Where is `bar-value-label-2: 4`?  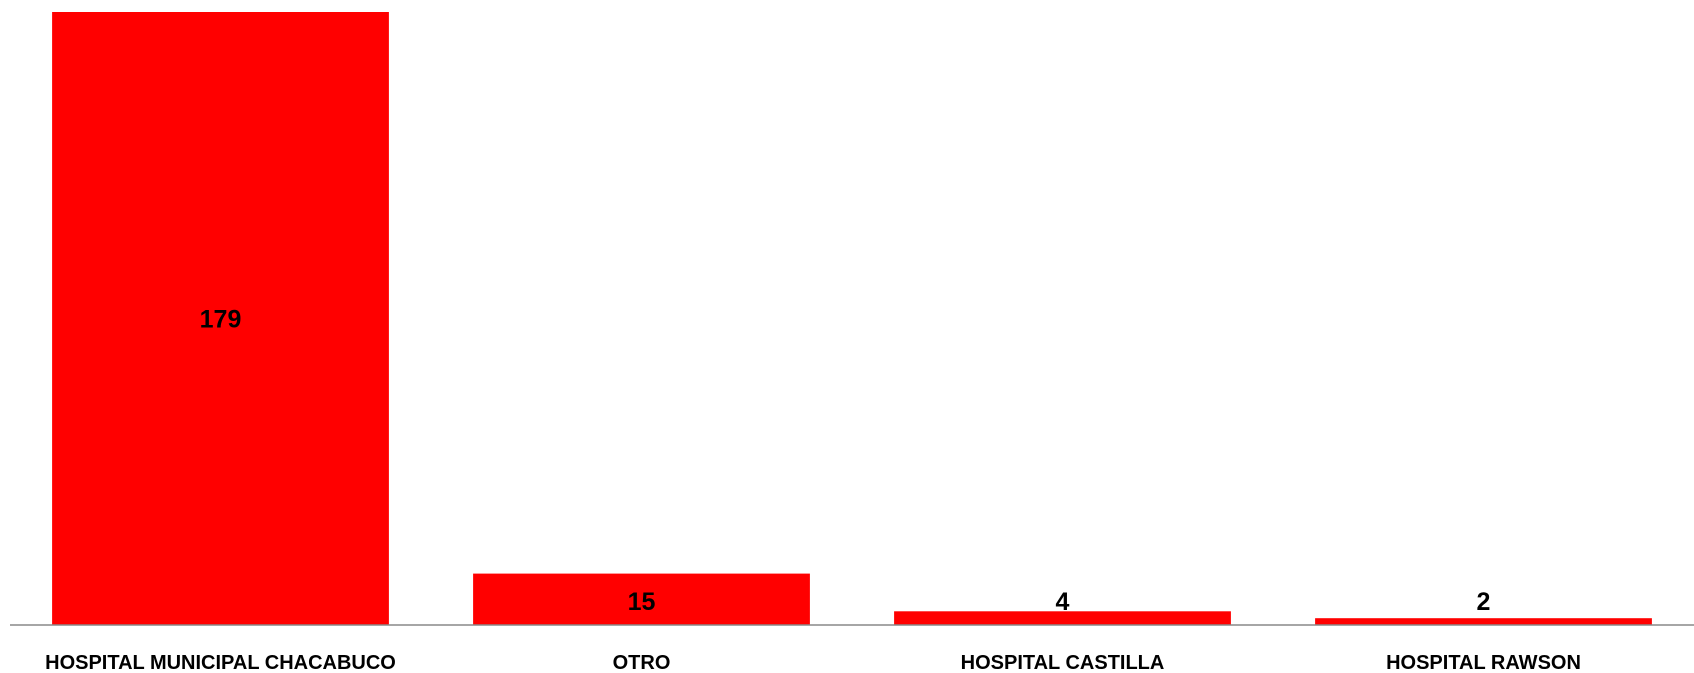 bar-value-label-2: 4 is located at coordinates (1063, 602).